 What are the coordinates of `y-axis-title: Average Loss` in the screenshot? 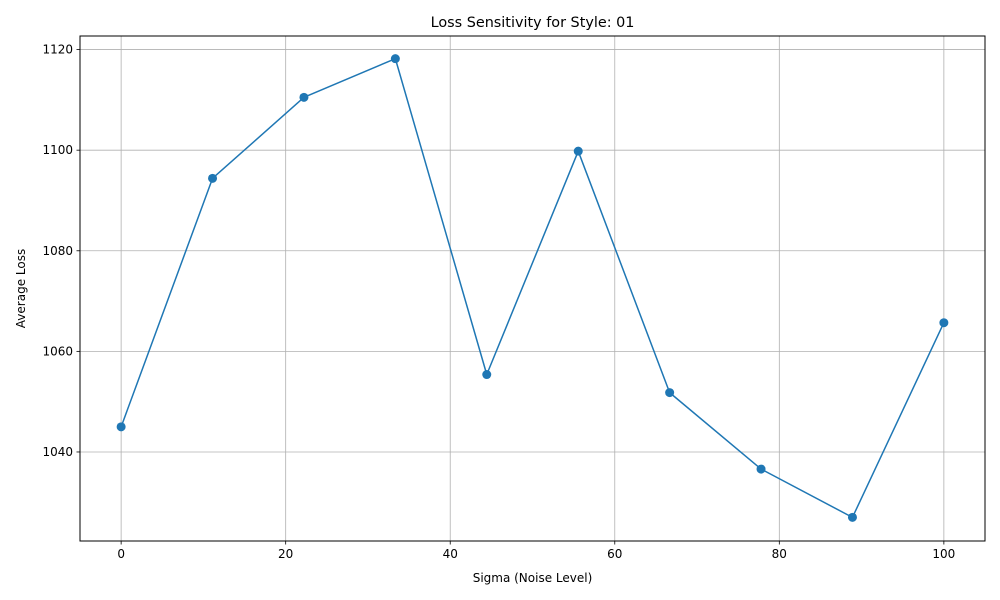 It's located at (21, 288).